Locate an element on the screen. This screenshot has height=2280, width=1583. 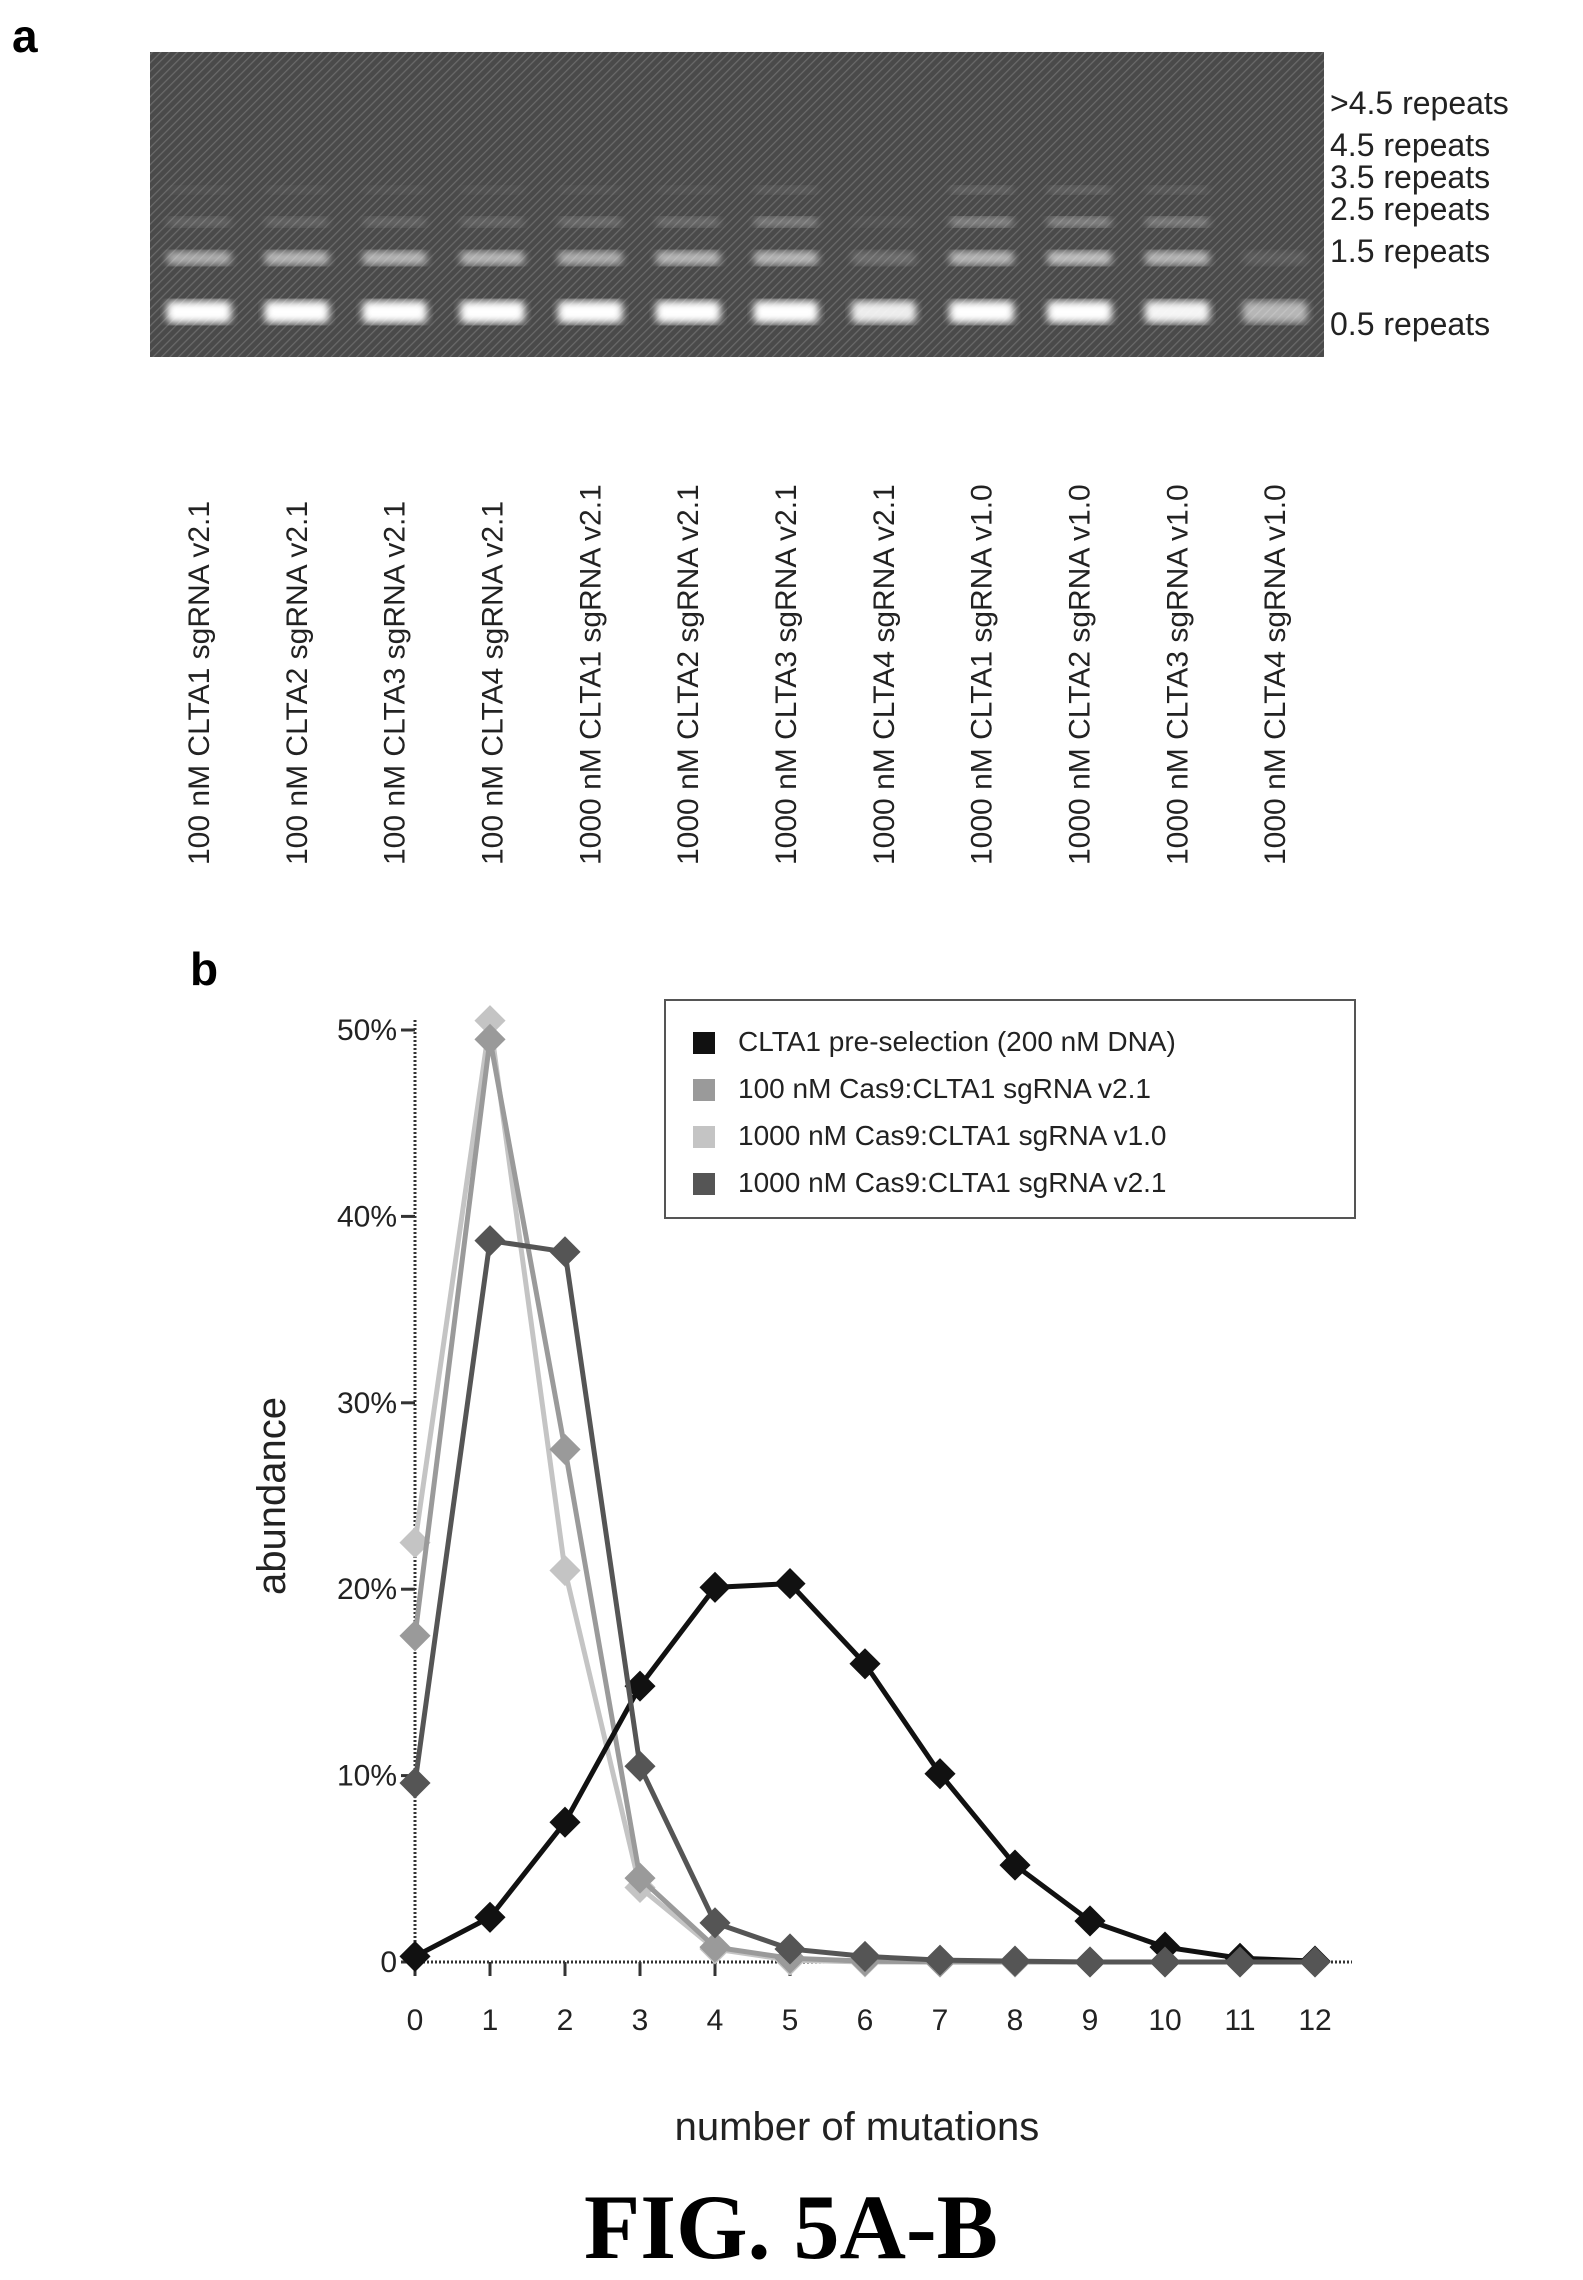
y-tick-label: 30% is located at coordinates (367, 1403).